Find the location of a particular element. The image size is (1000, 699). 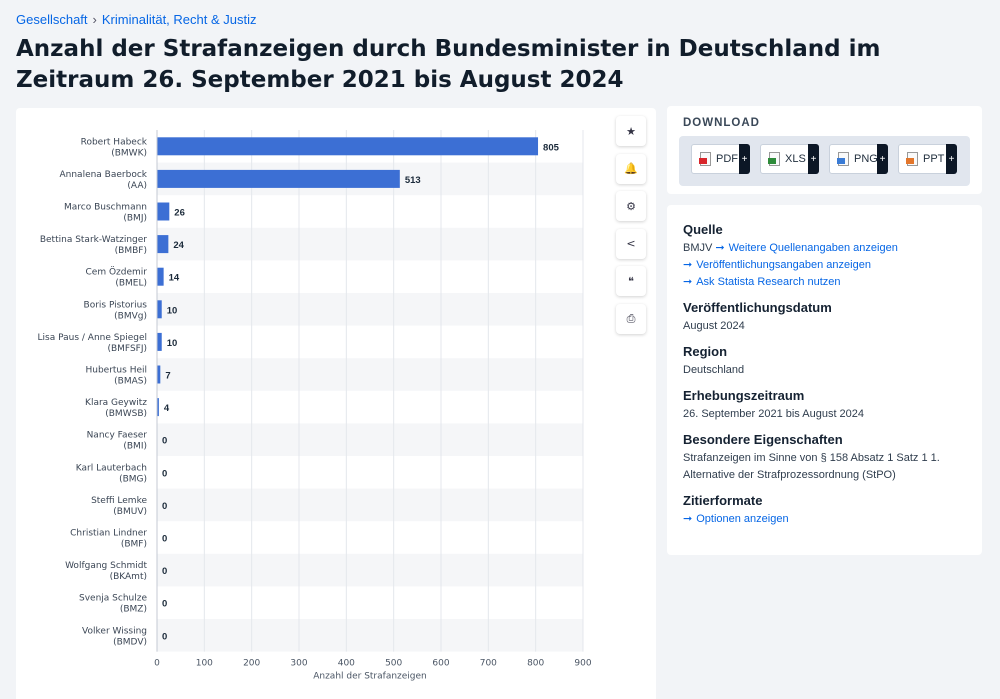

quelle-source: BMJV is located at coordinates (698, 248).